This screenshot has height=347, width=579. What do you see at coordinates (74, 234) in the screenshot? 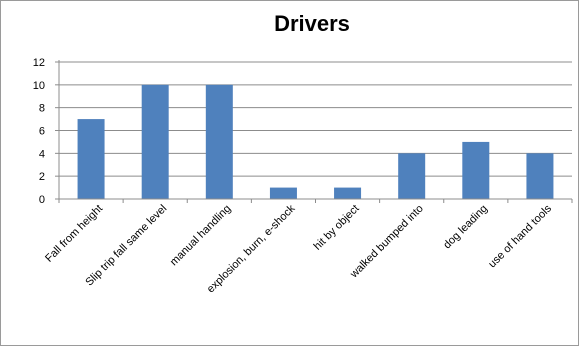
I see `x-tick-label: Fall from height` at bounding box center [74, 234].